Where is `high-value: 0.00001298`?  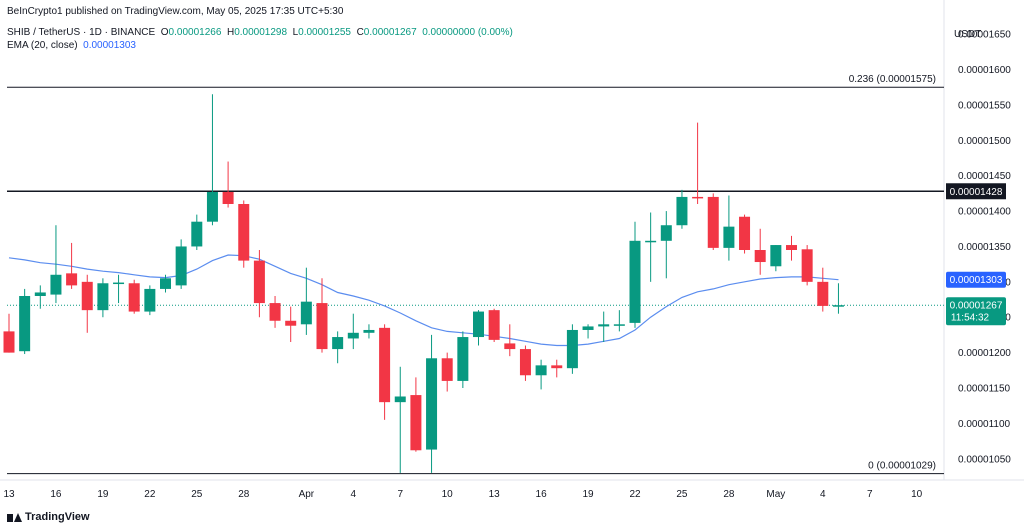
high-value: 0.00001298 is located at coordinates (261, 32).